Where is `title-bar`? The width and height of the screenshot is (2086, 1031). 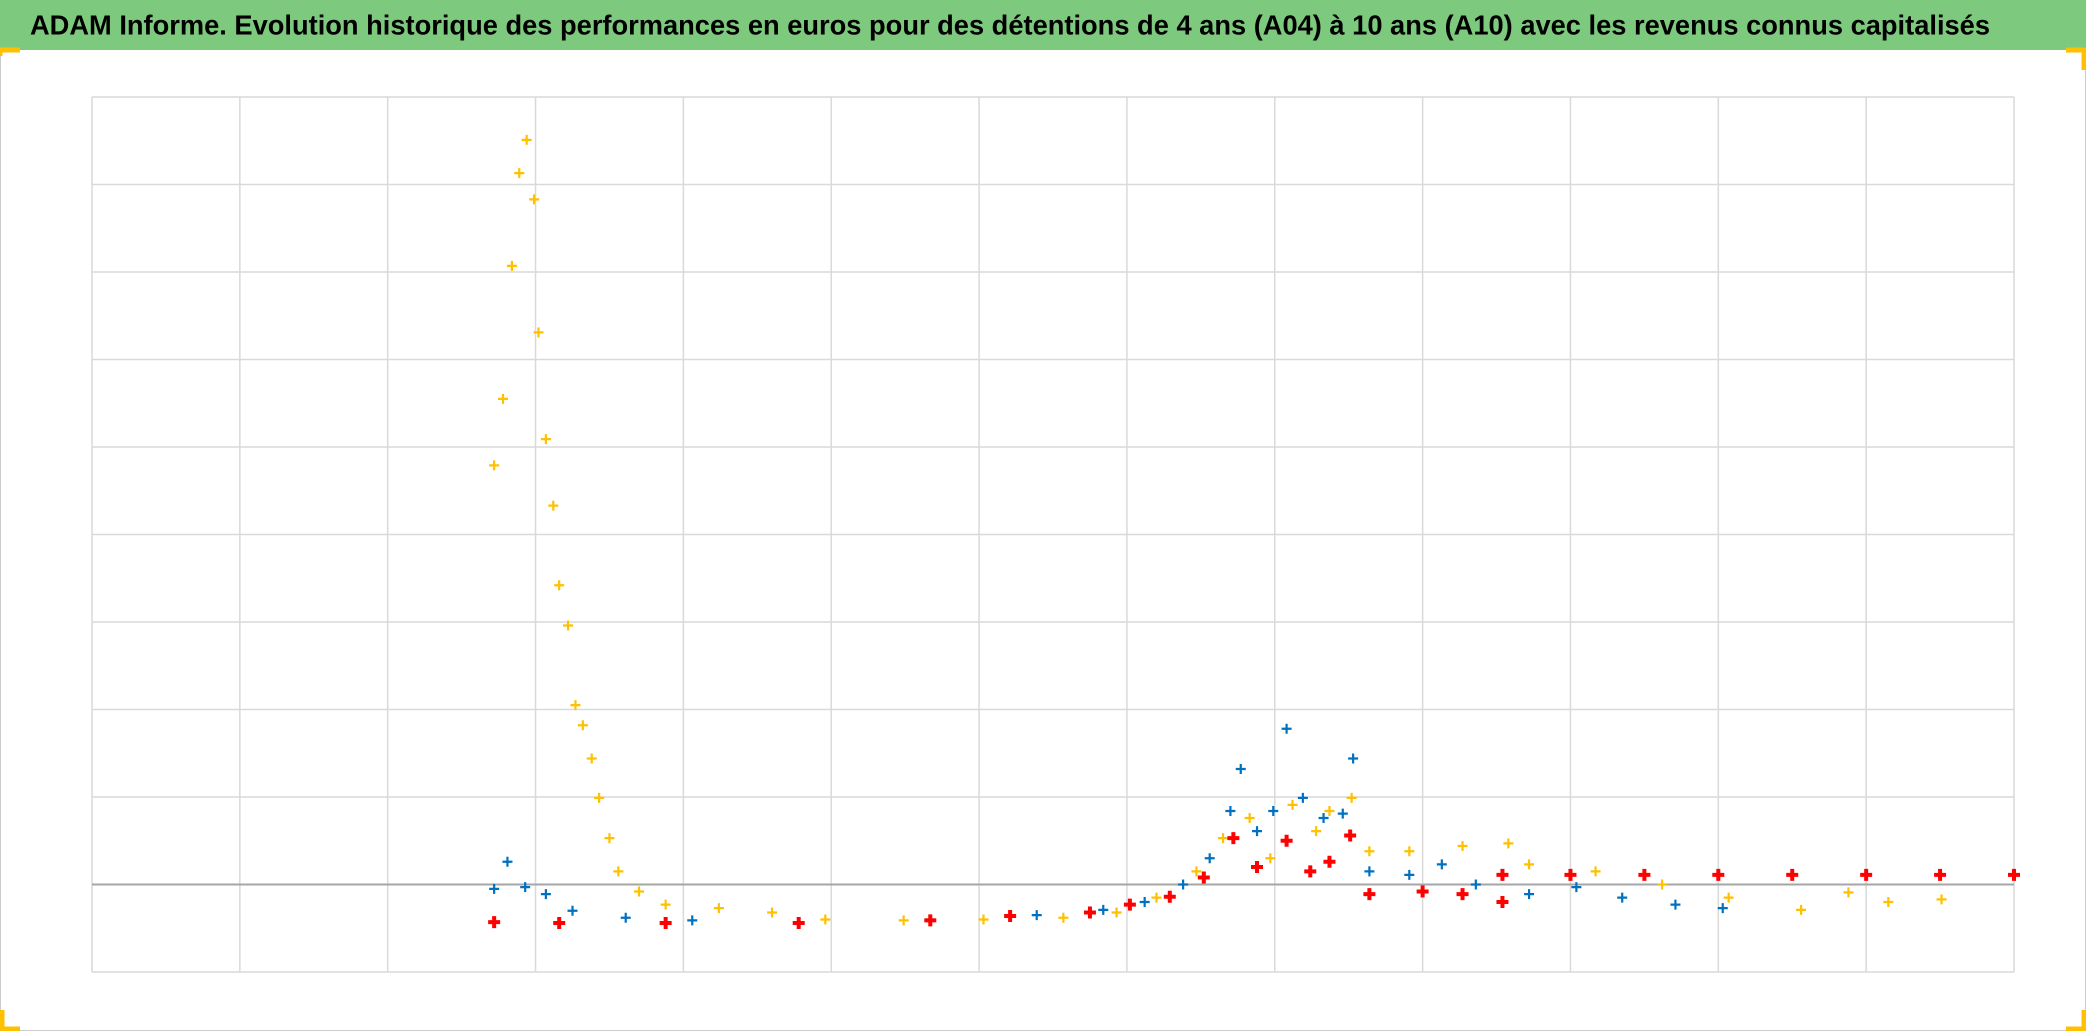 title-bar is located at coordinates (1043, 25).